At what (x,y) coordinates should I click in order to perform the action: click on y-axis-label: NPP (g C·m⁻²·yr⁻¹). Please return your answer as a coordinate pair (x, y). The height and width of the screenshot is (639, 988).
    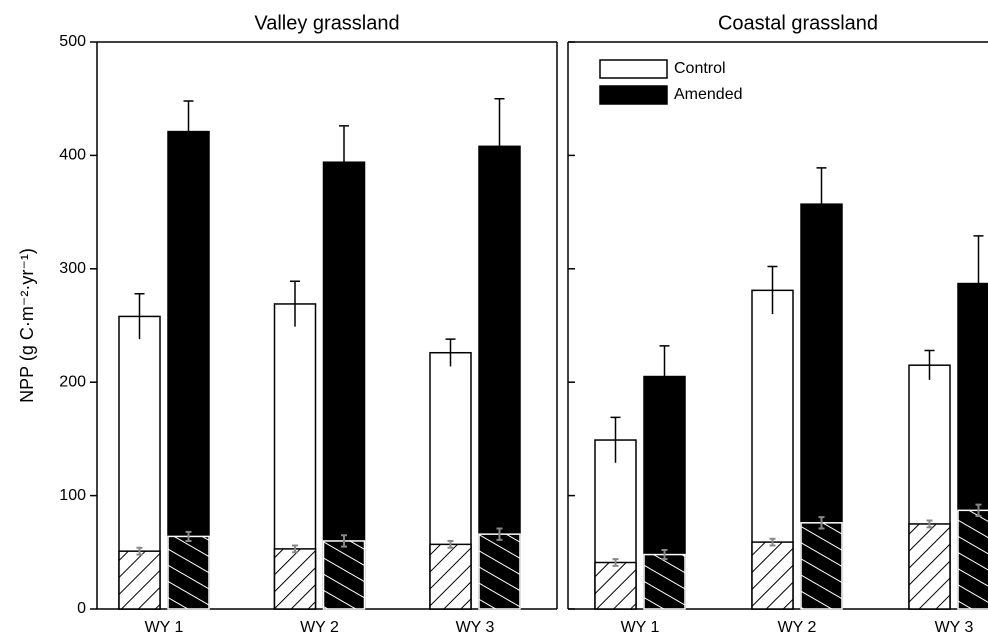
    Looking at the image, I should click on (27, 325).